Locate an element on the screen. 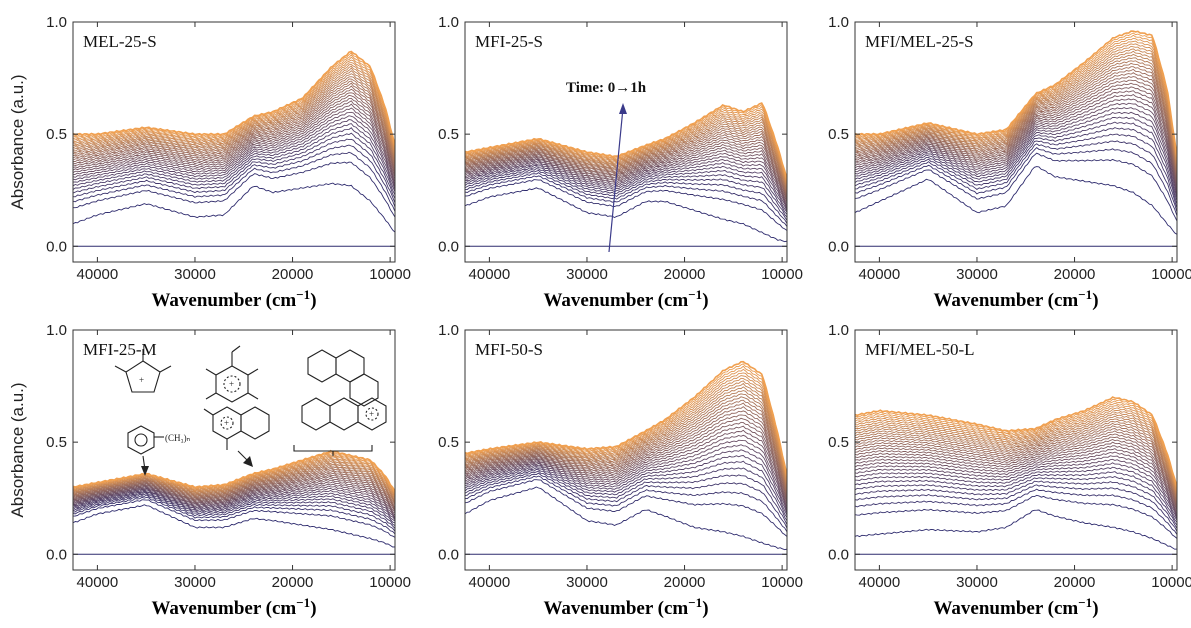 The image size is (1191, 628). svg-text: (CH₃)ₙ is located at coordinates (178, 438).